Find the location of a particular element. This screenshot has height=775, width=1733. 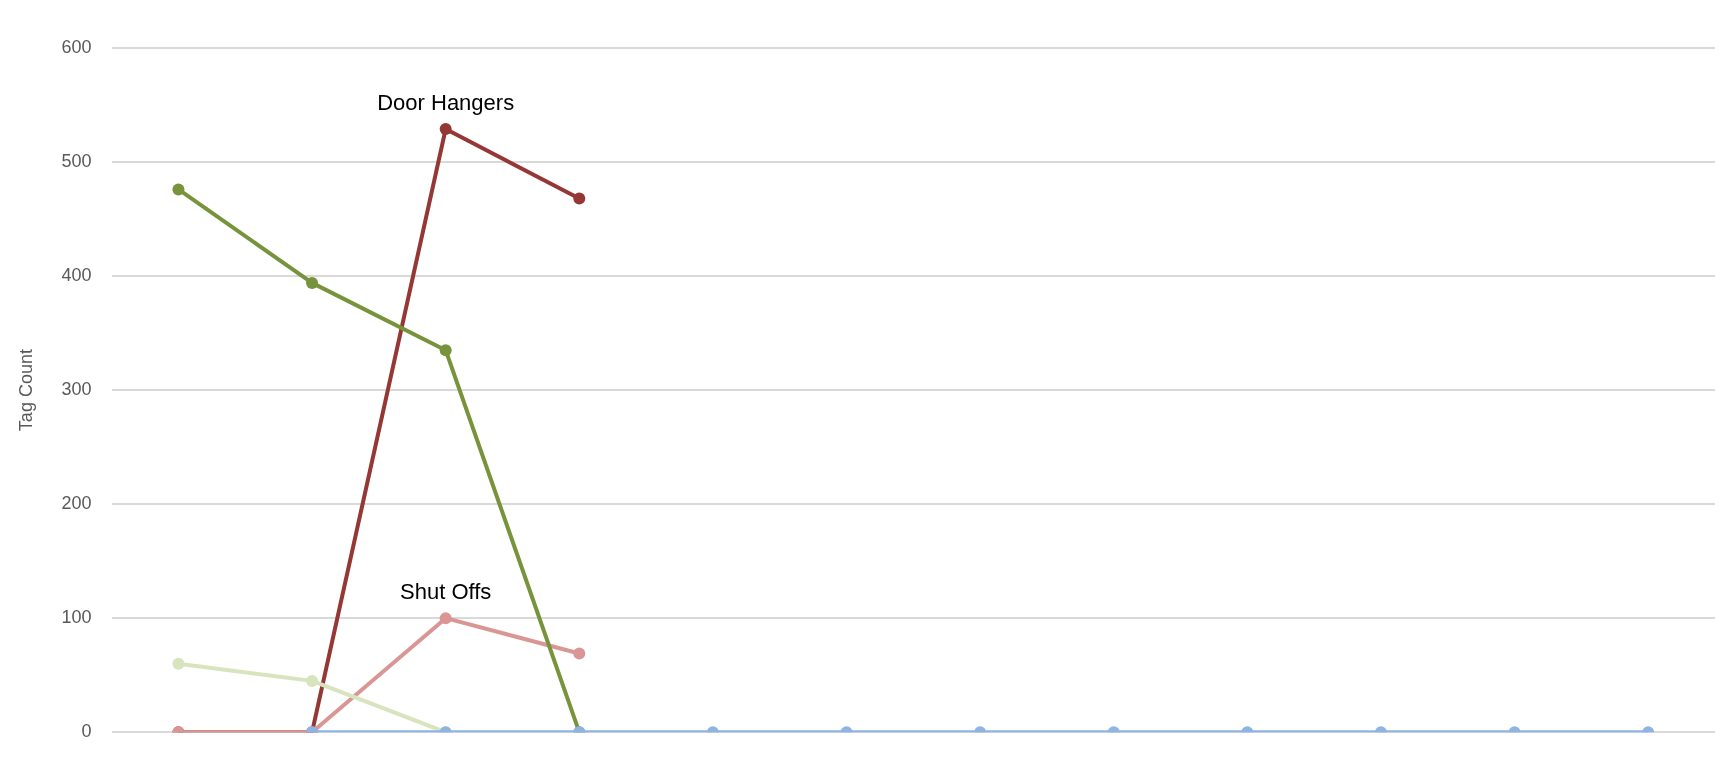

y-tick-label: 500 is located at coordinates (76, 161).